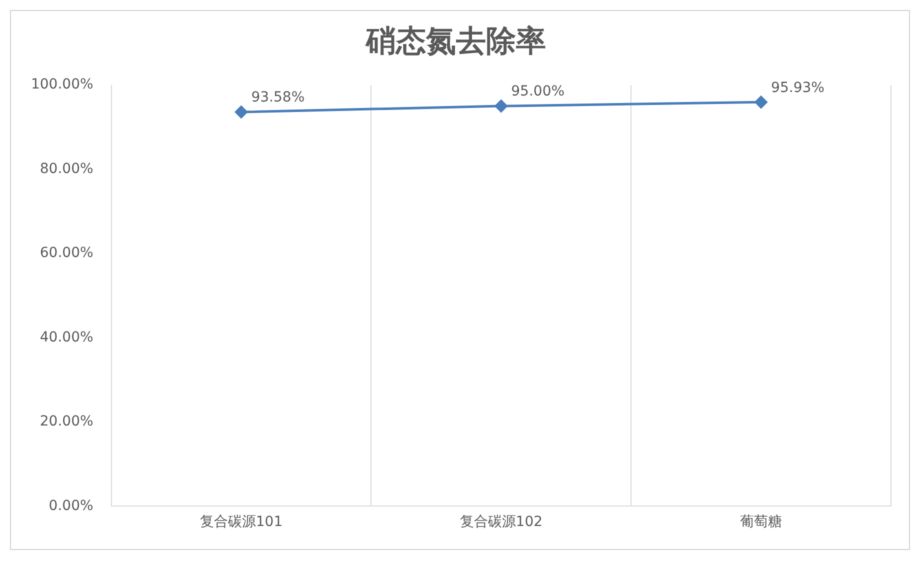 This screenshot has width=920, height=561. I want to click on data-label: 95.00%, so click(538, 92).